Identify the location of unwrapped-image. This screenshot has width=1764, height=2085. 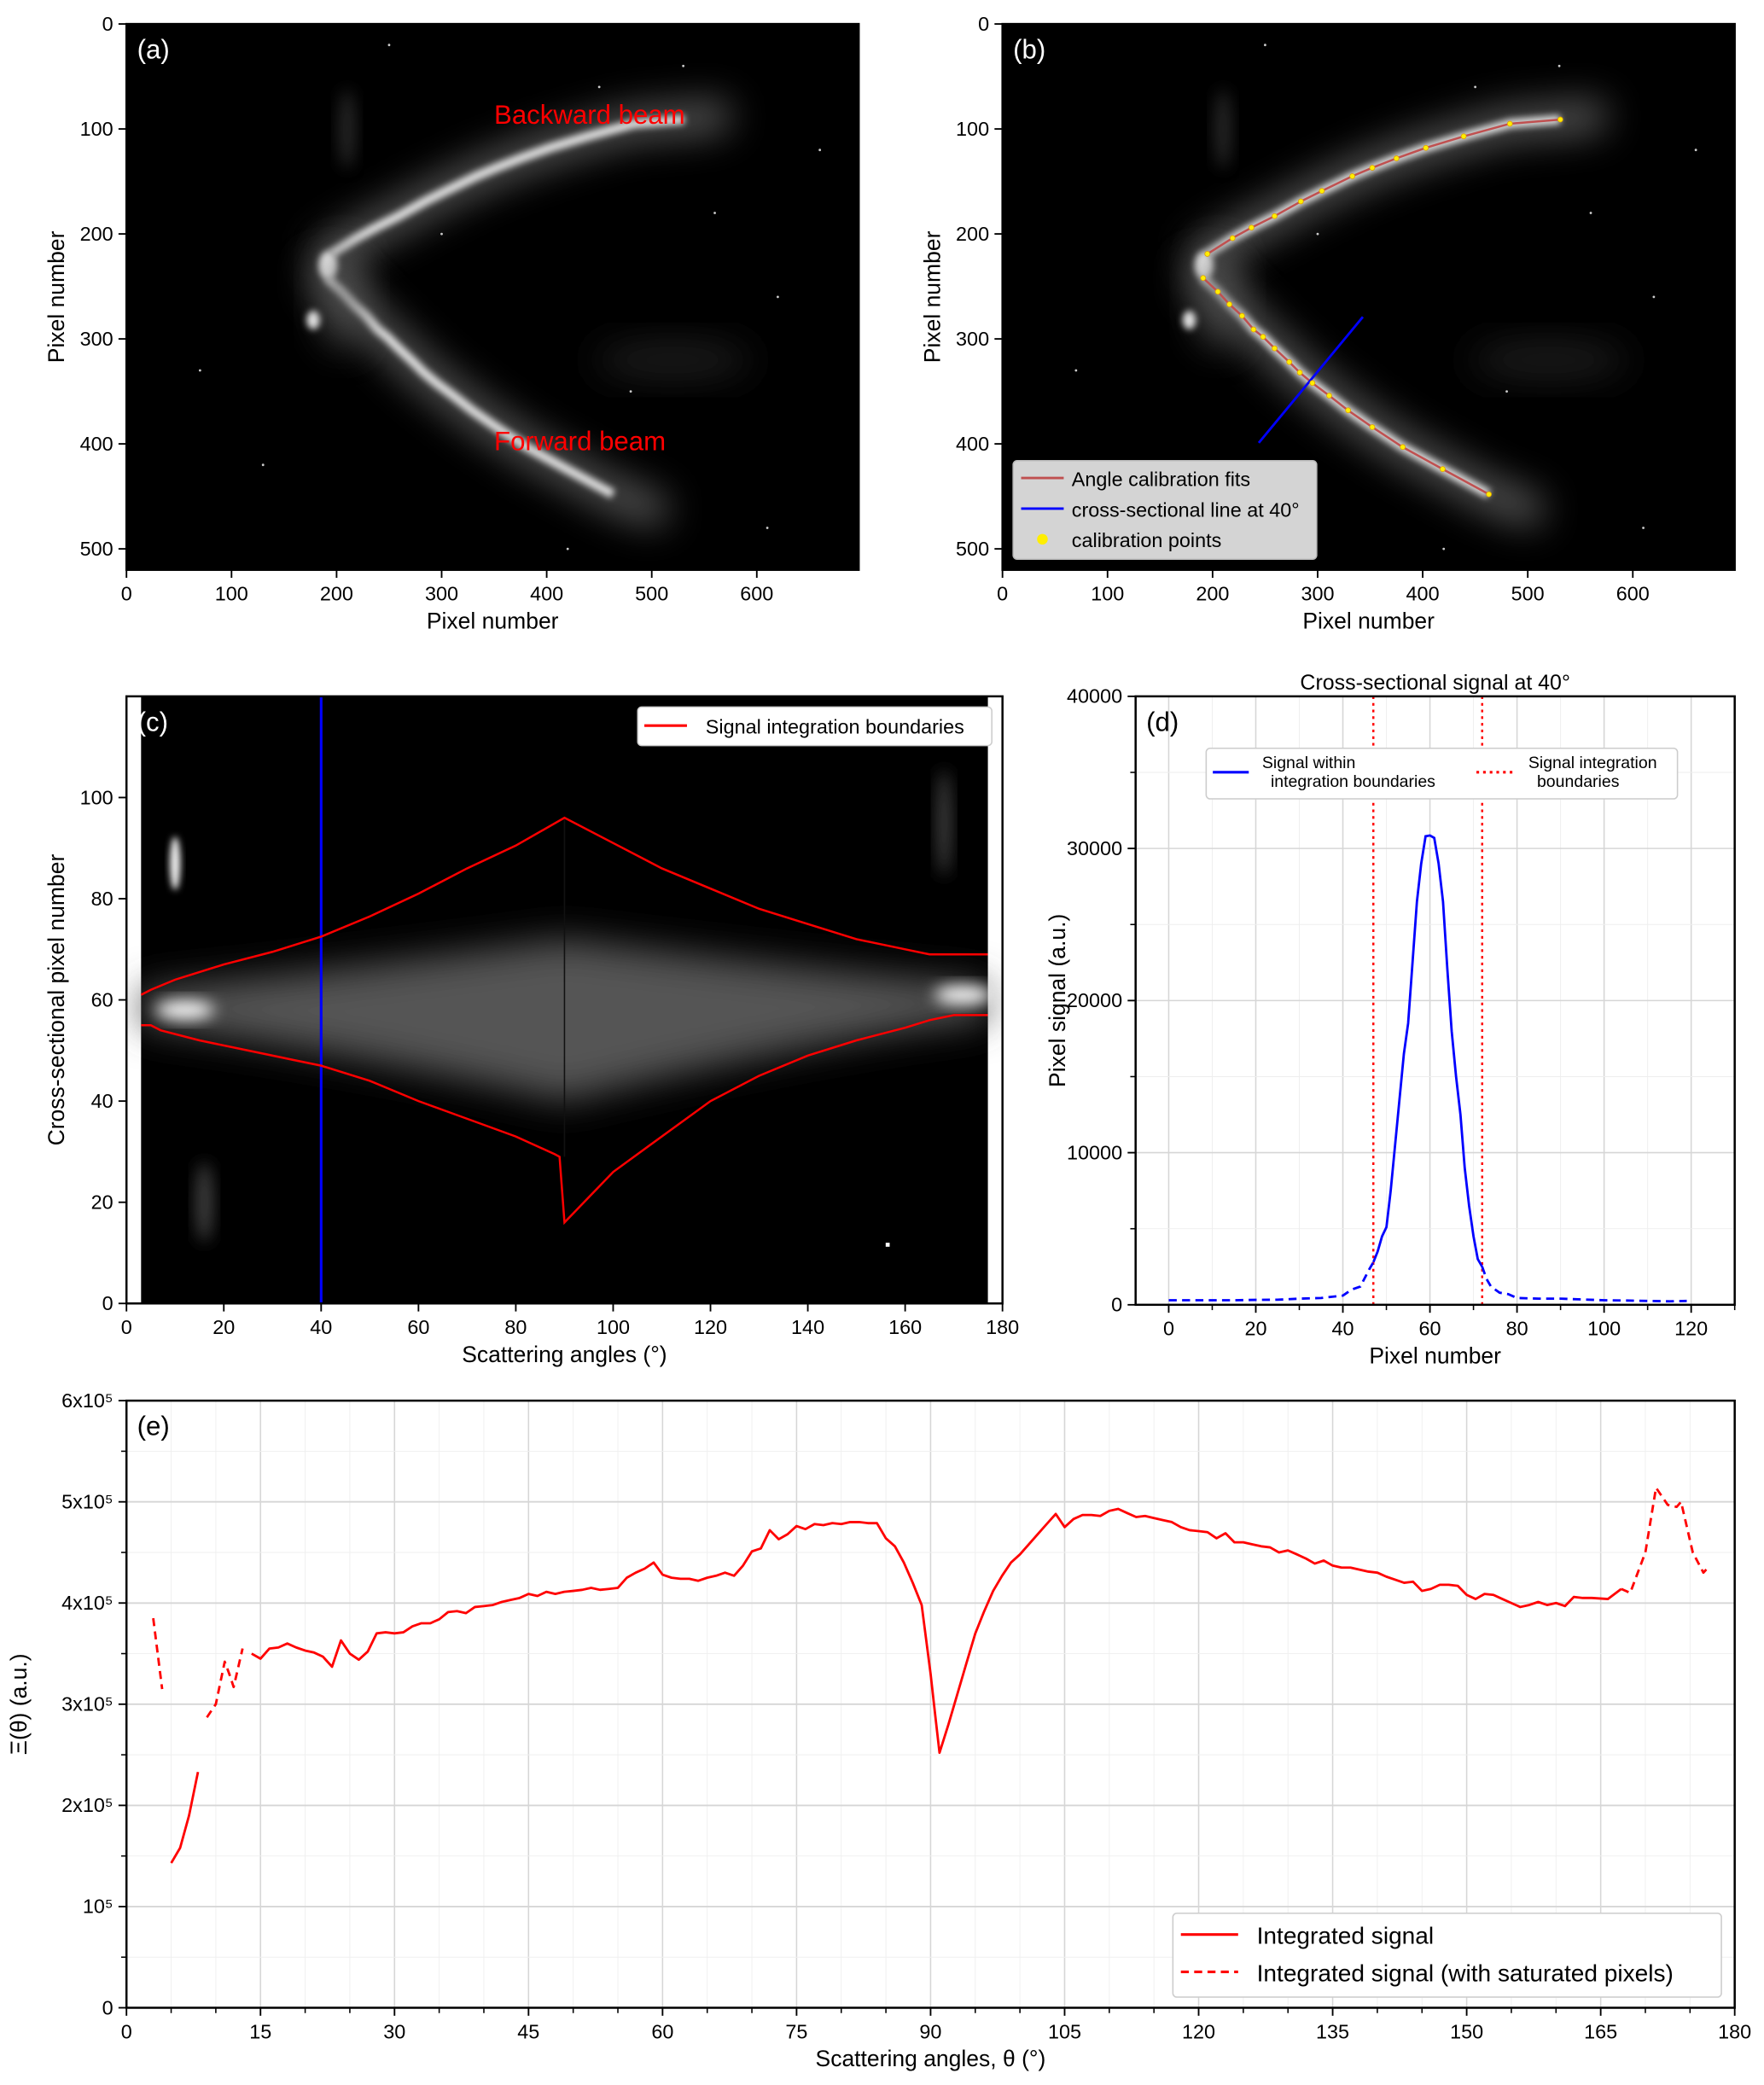
(564, 1000).